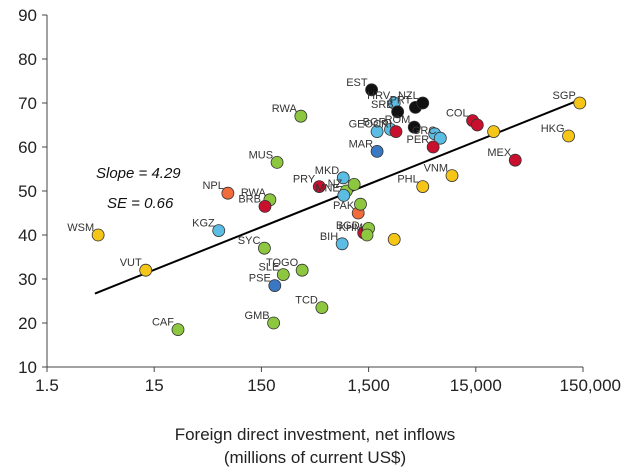 This screenshot has height=475, width=642. Describe the element at coordinates (163, 323) in the screenshot. I see `point-label: CAF` at that location.